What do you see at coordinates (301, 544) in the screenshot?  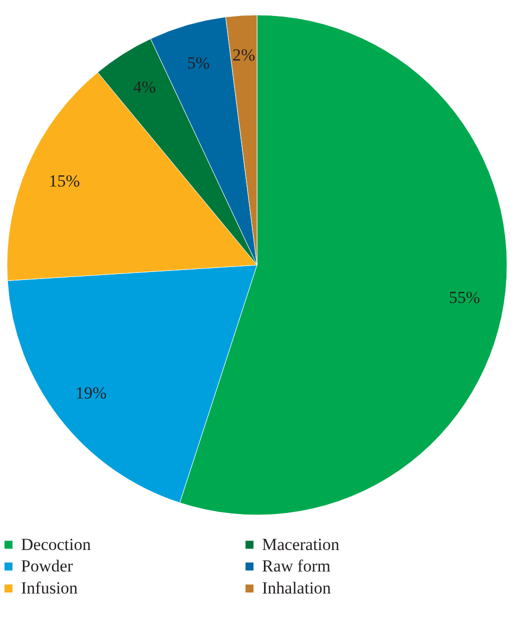 I see `legend-label: Maceration` at bounding box center [301, 544].